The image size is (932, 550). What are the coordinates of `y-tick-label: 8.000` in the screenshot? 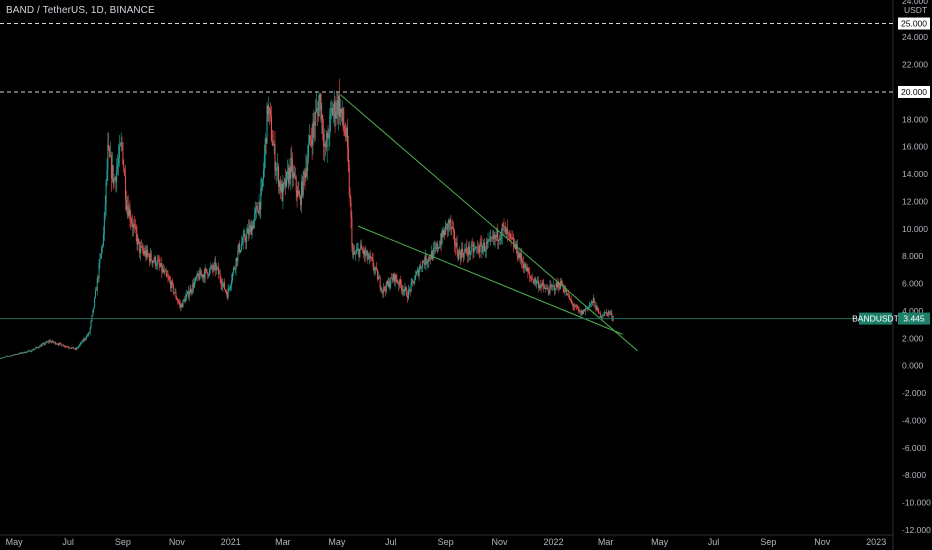 It's located at (913, 256).